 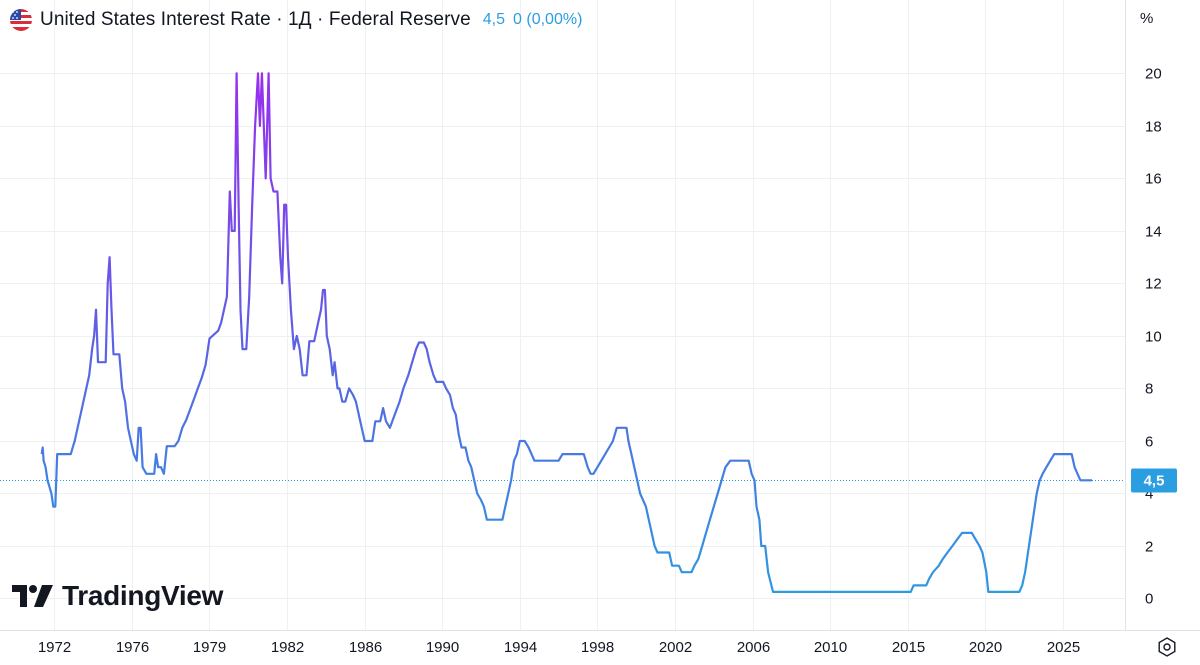 I want to click on x-tick-label: 2015, so click(x=908, y=647).